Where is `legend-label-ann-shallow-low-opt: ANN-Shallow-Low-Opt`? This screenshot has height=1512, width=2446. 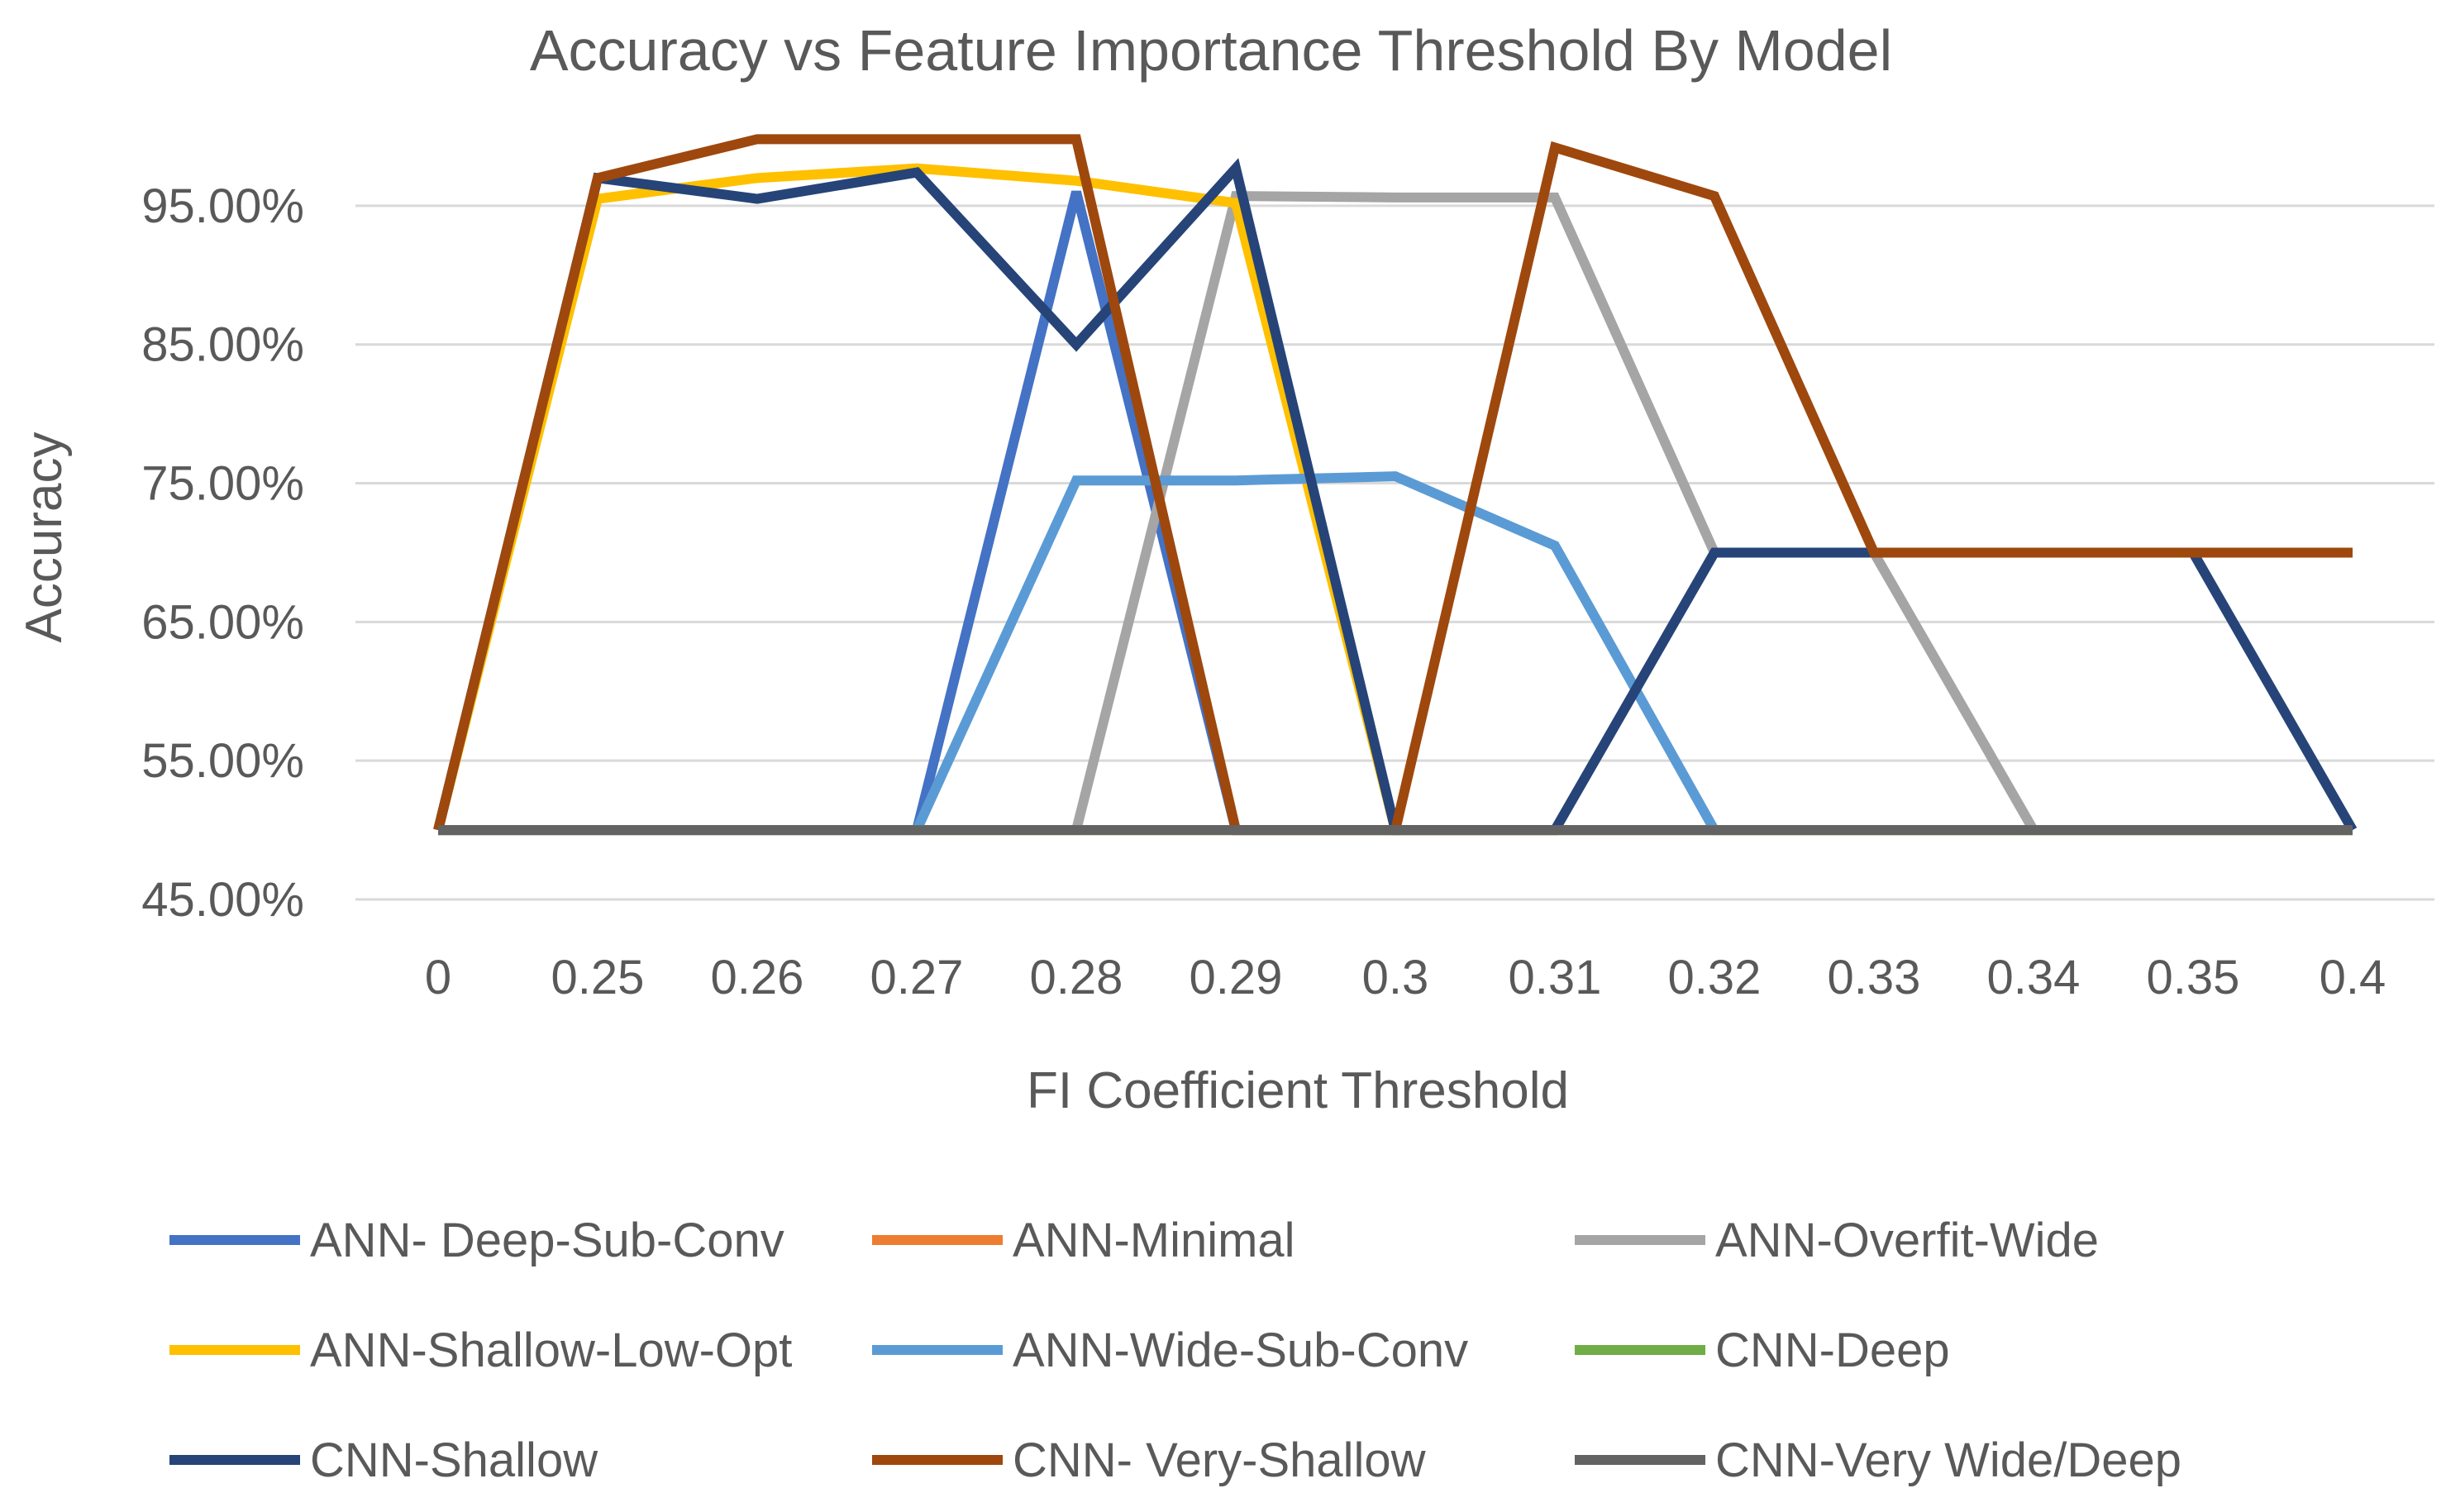
legend-label-ann-shallow-low-opt: ANN-Shallow-Low-Opt is located at coordinates (551, 1350).